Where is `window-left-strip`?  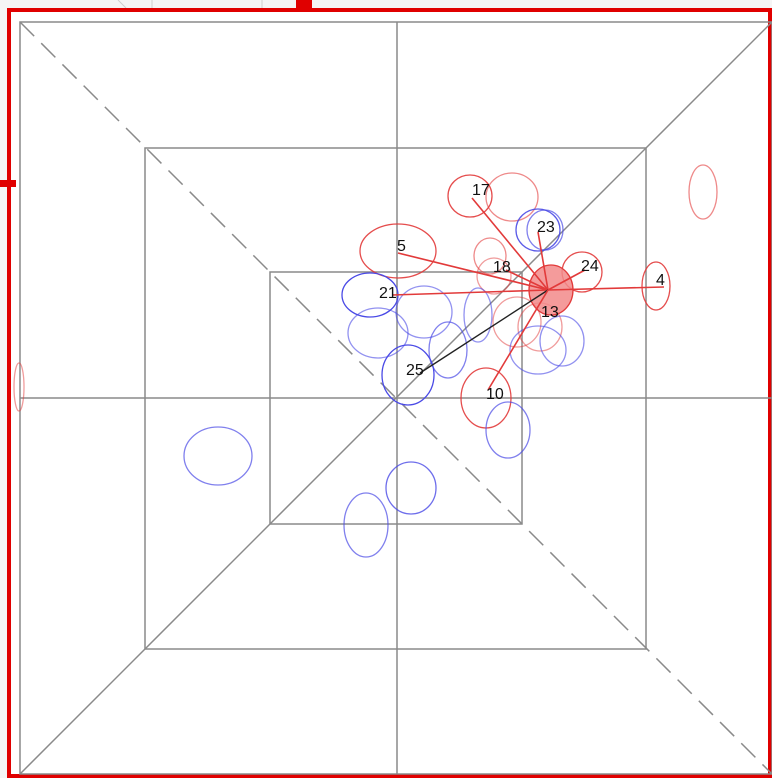 window-left-strip is located at coordinates (4, 395).